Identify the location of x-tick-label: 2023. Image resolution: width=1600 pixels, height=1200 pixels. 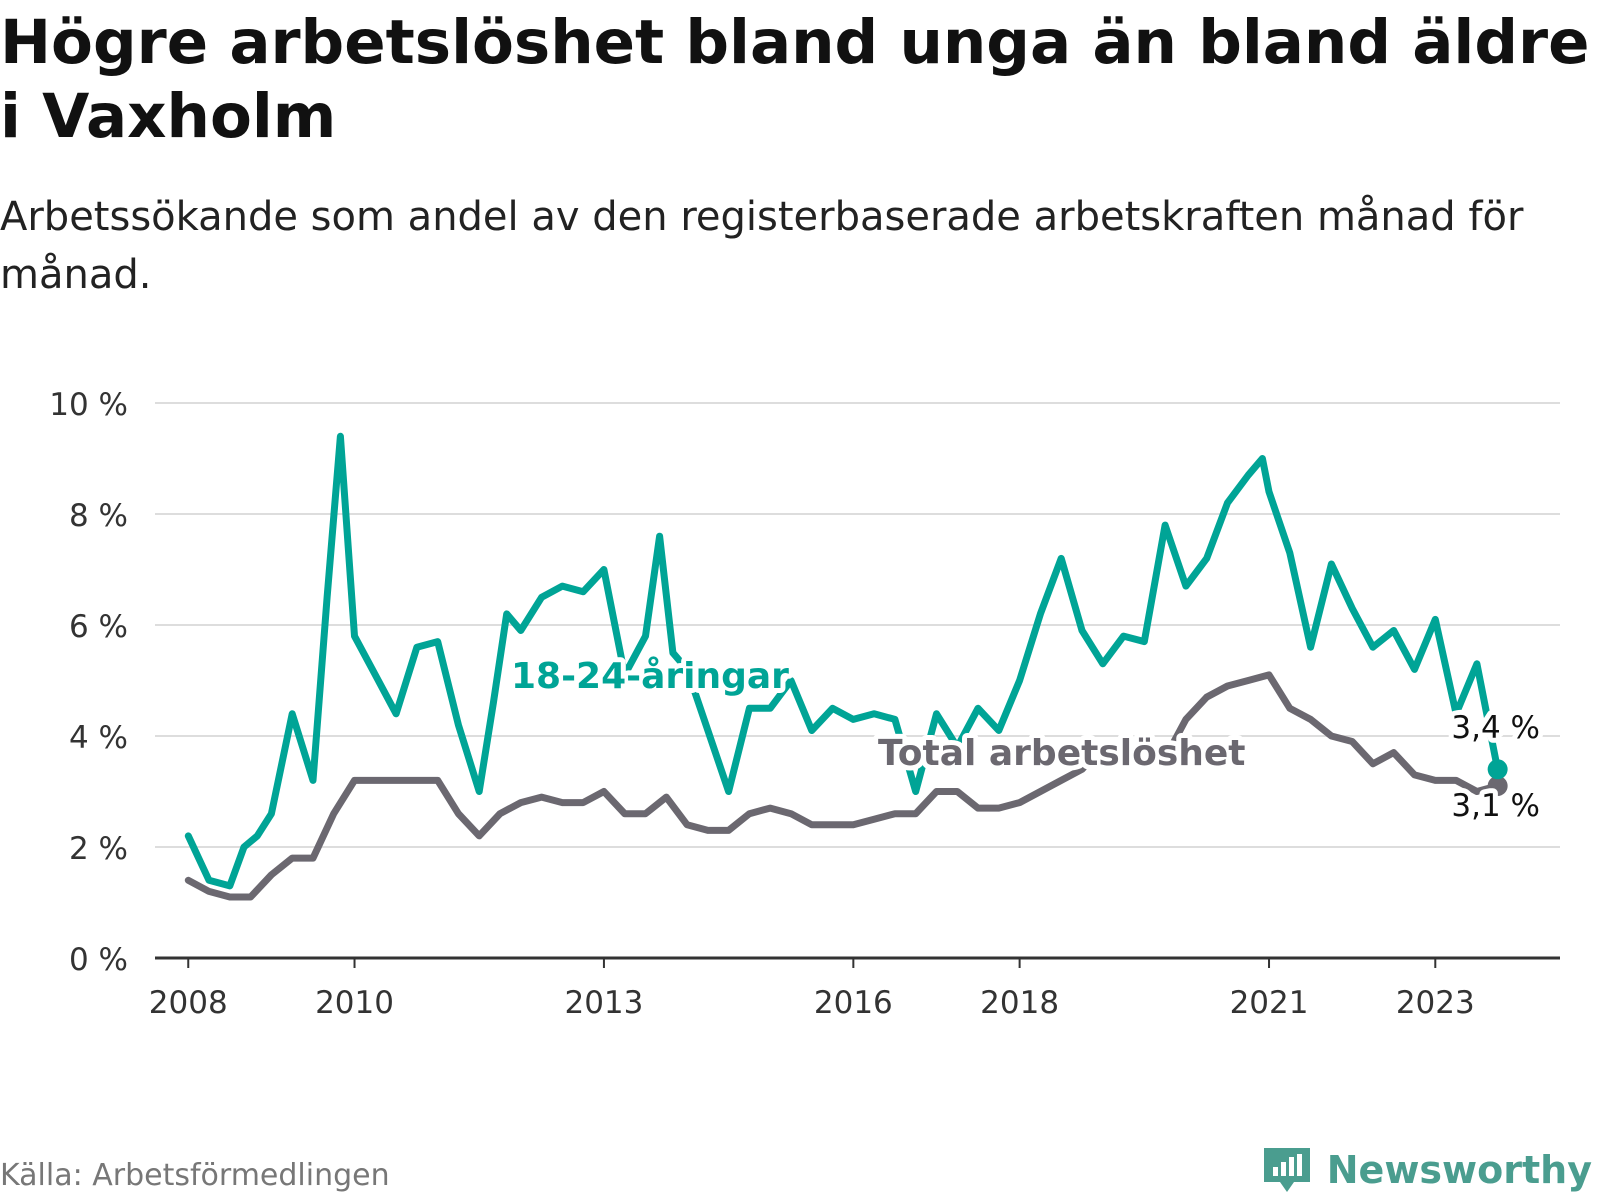
(1435, 1003).